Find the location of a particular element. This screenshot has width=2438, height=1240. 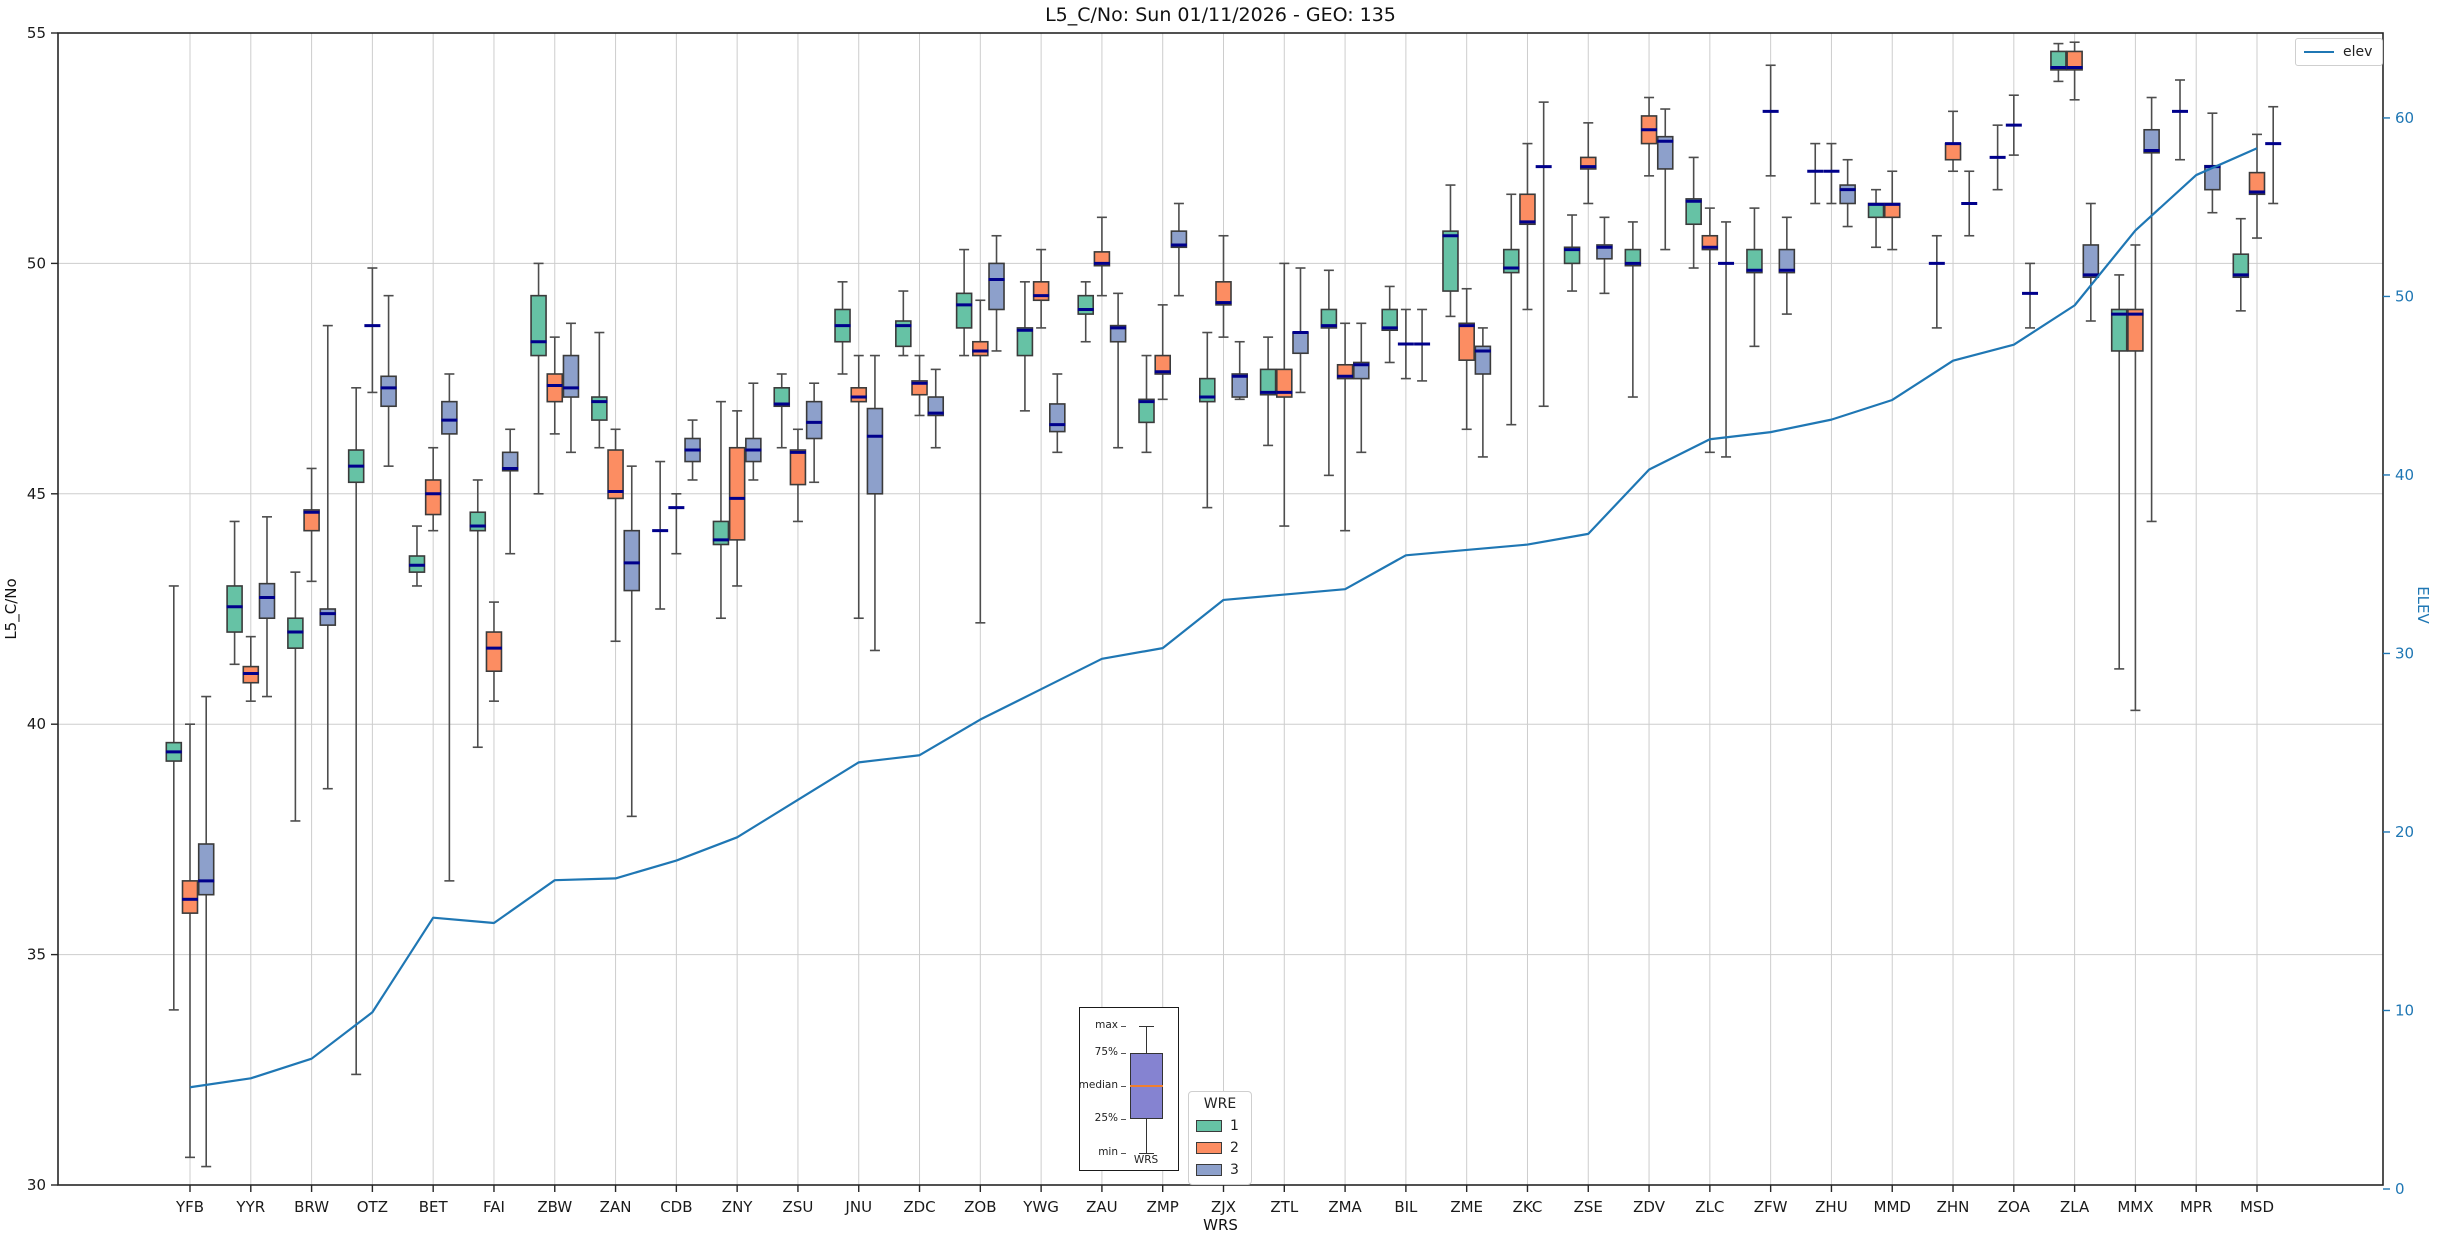

x-tick-label: ZAU is located at coordinates (1102, 1207).